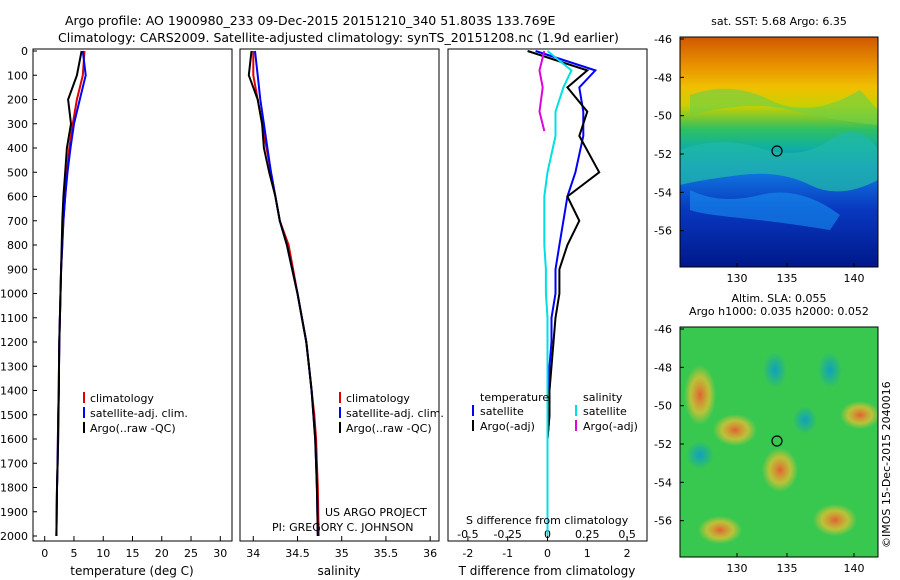 The width and height of the screenshot is (900, 580). I want to click on legend-label-climatology: climatology, so click(378, 398).